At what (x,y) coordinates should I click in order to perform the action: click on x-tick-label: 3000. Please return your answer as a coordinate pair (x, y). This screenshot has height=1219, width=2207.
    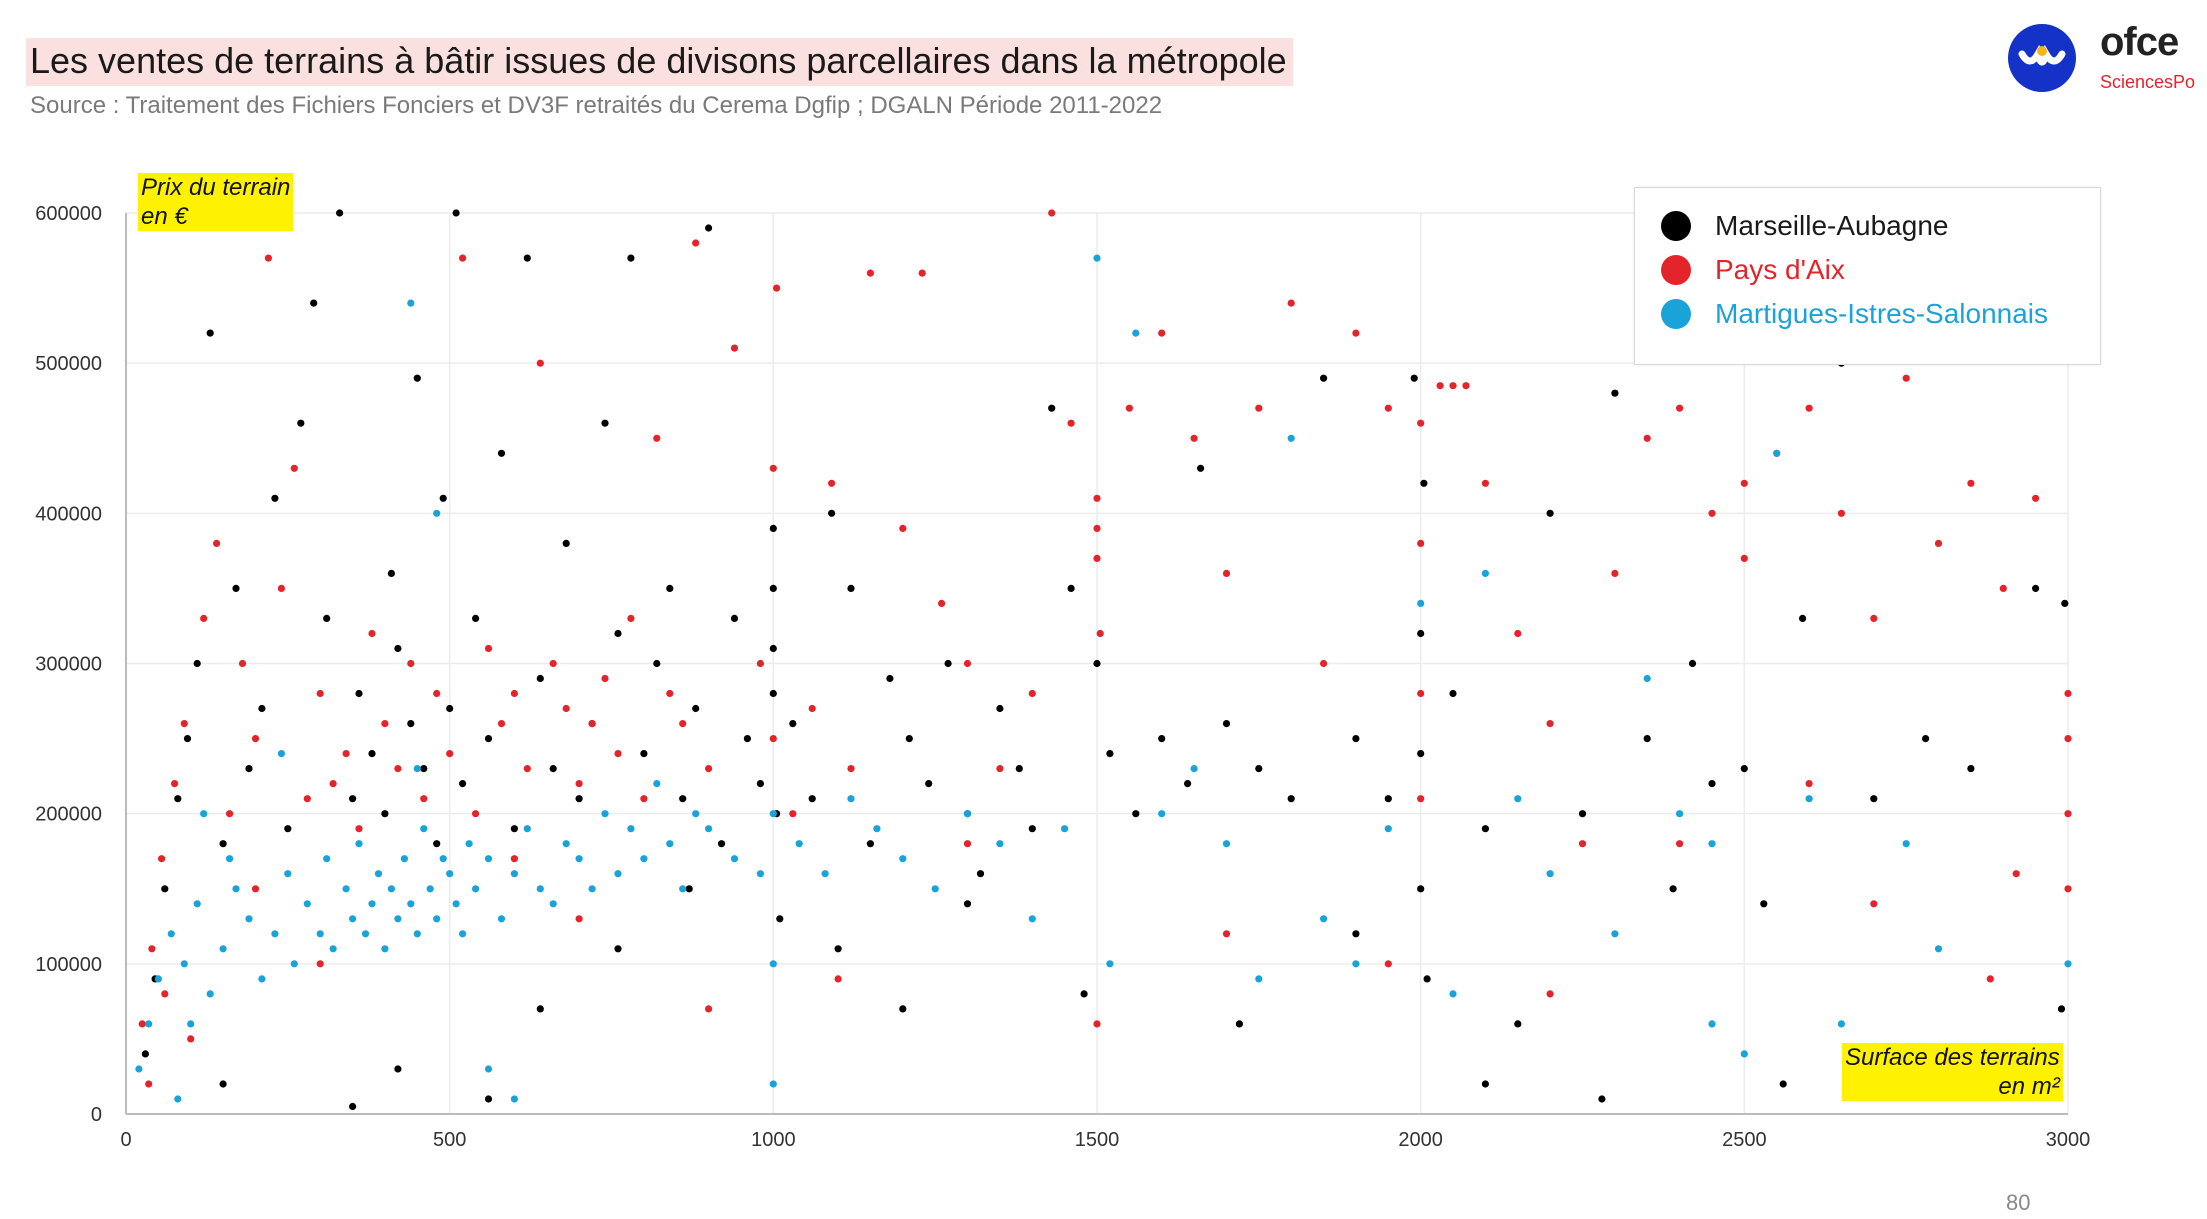
    Looking at the image, I should click on (2068, 1140).